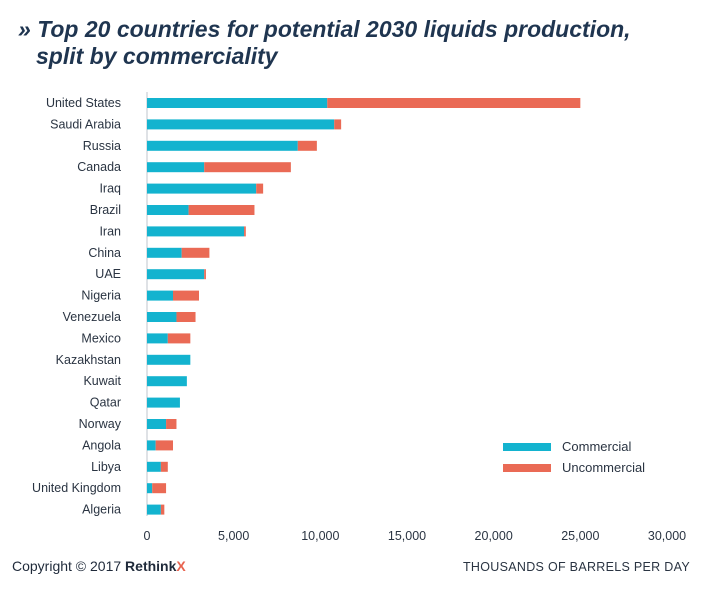 The image size is (715, 605). I want to click on category-label: Libya, so click(106, 467).